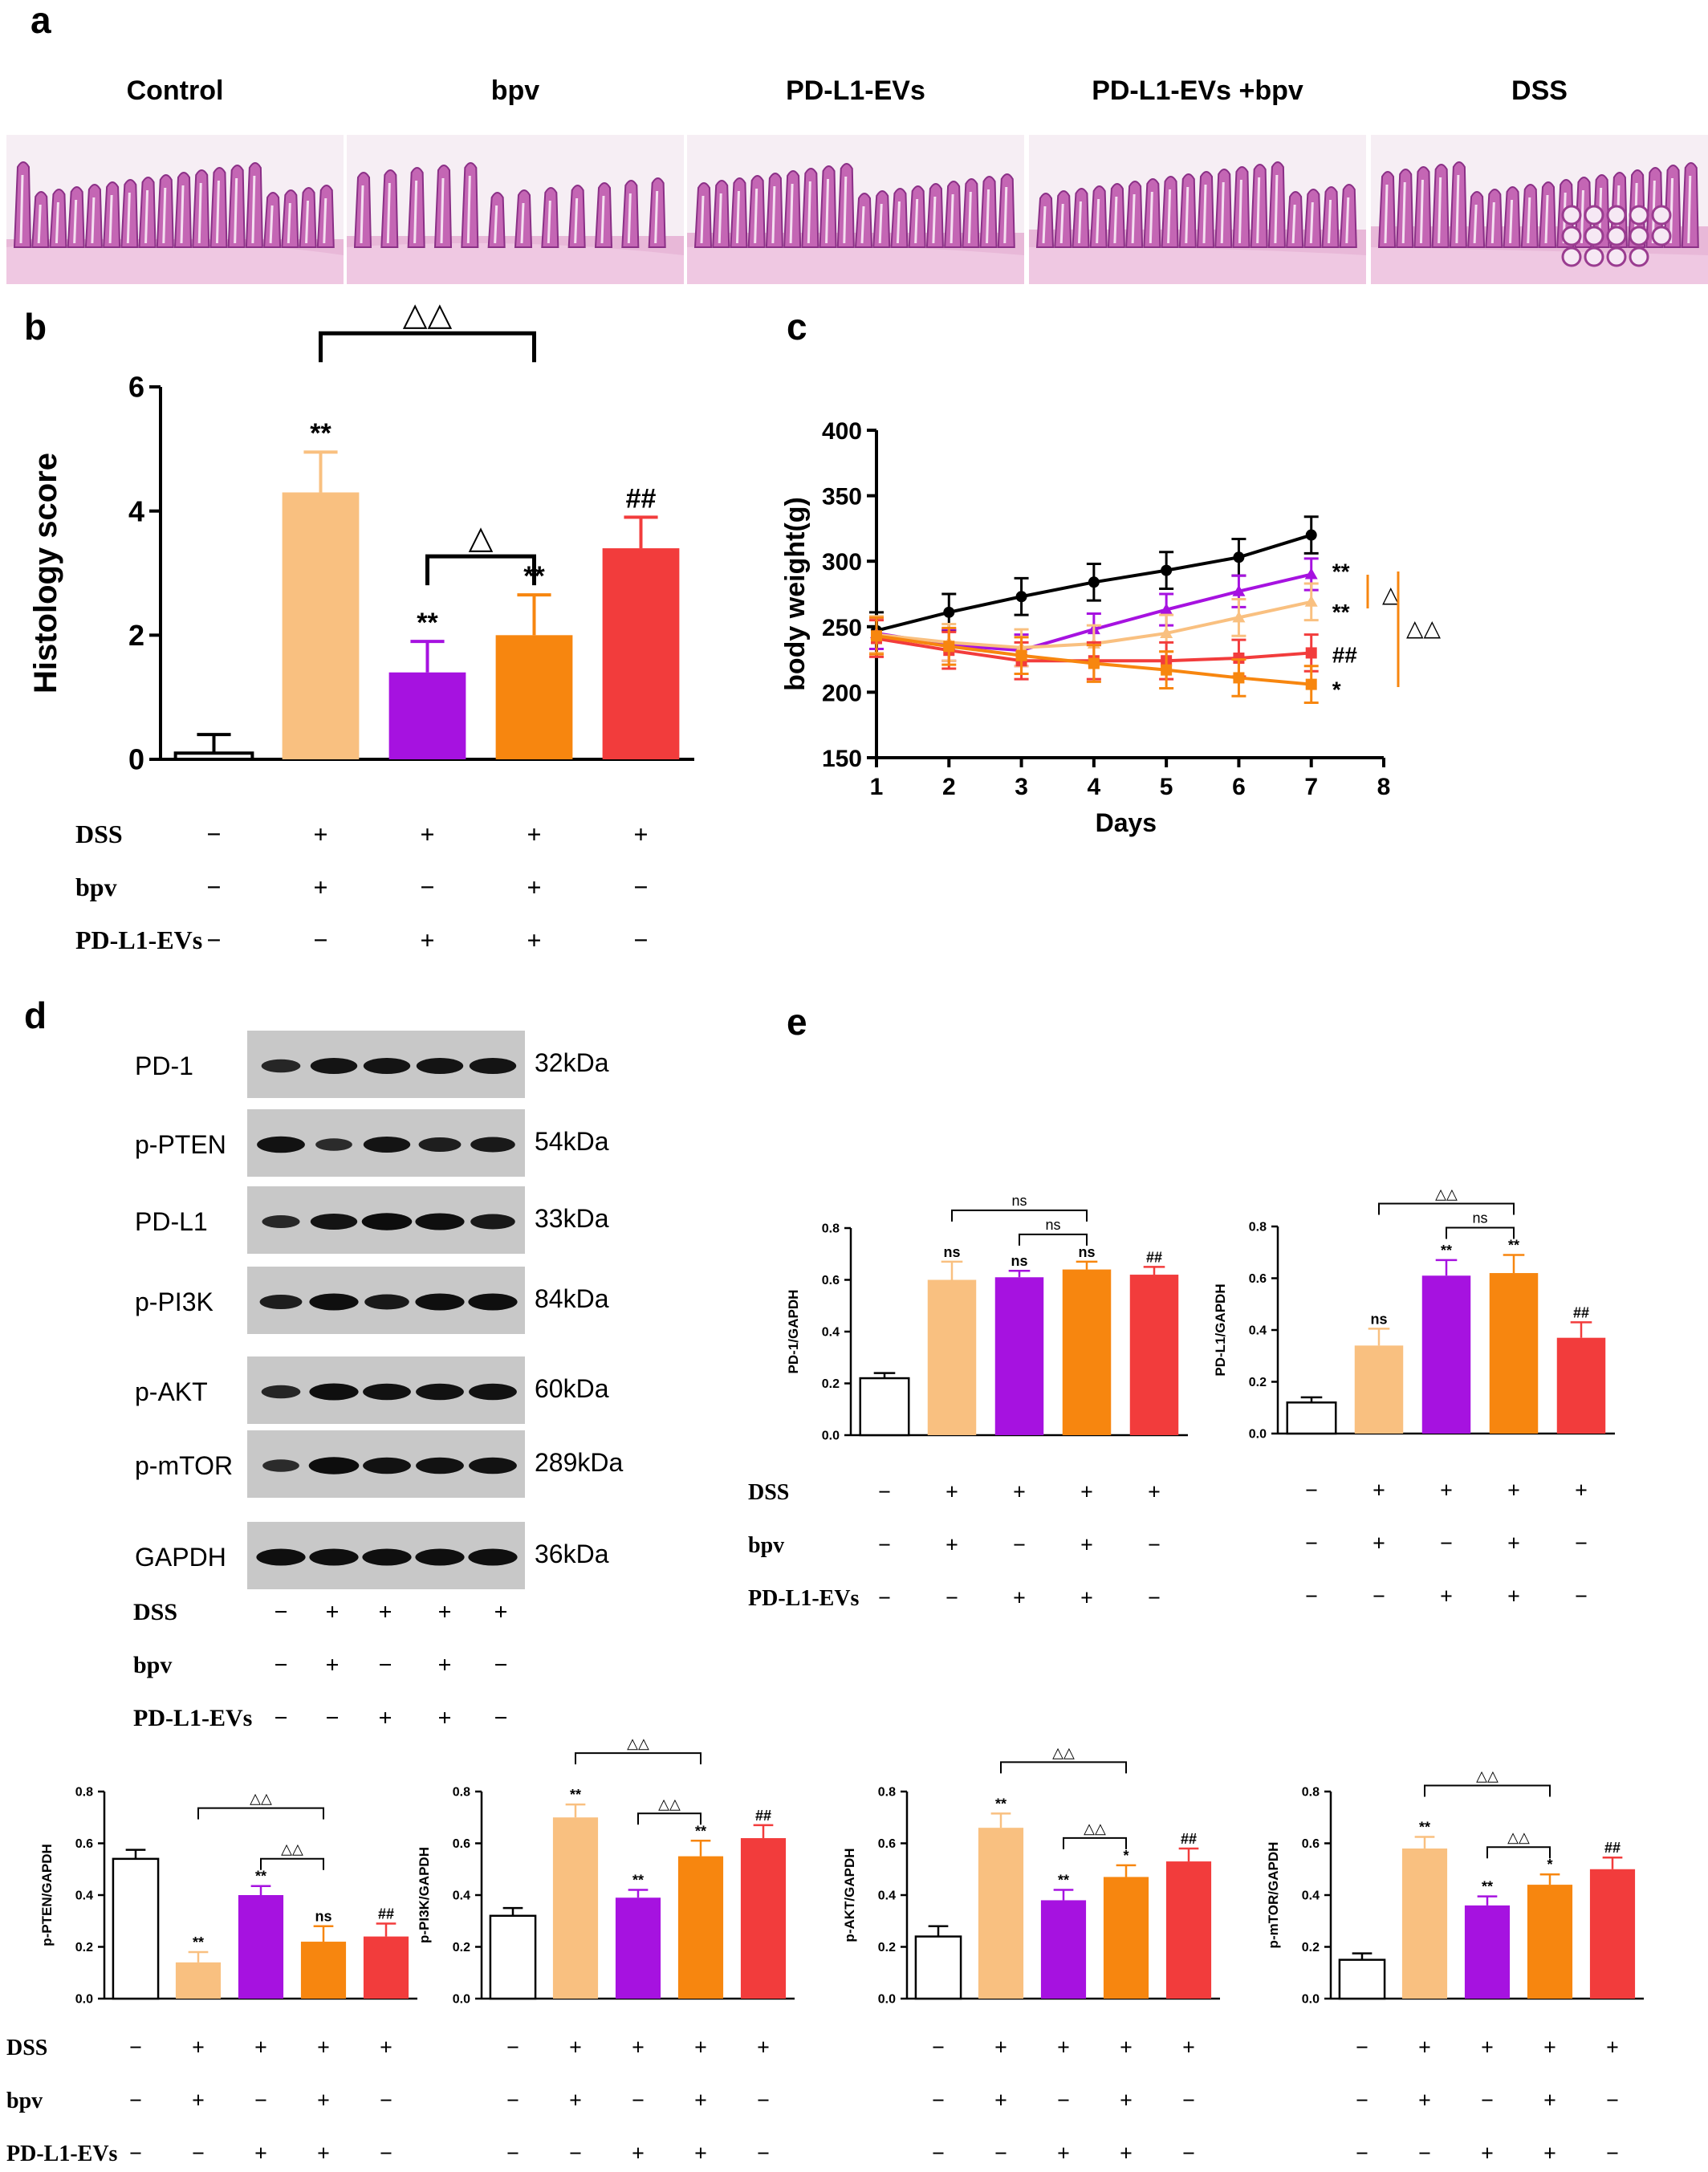  Describe the element at coordinates (1273, 1895) in the screenshot. I see `y-axis-label: p-mTOR/GAPDH` at that location.